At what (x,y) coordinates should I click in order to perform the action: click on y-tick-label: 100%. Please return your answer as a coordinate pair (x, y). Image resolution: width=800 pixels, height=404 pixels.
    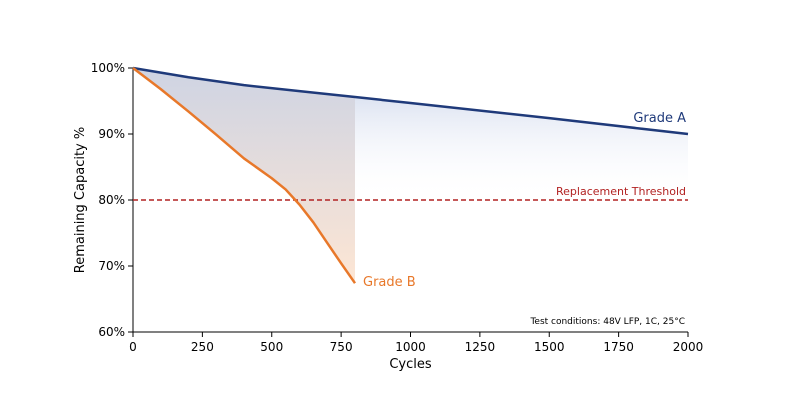
    Looking at the image, I should click on (108, 68).